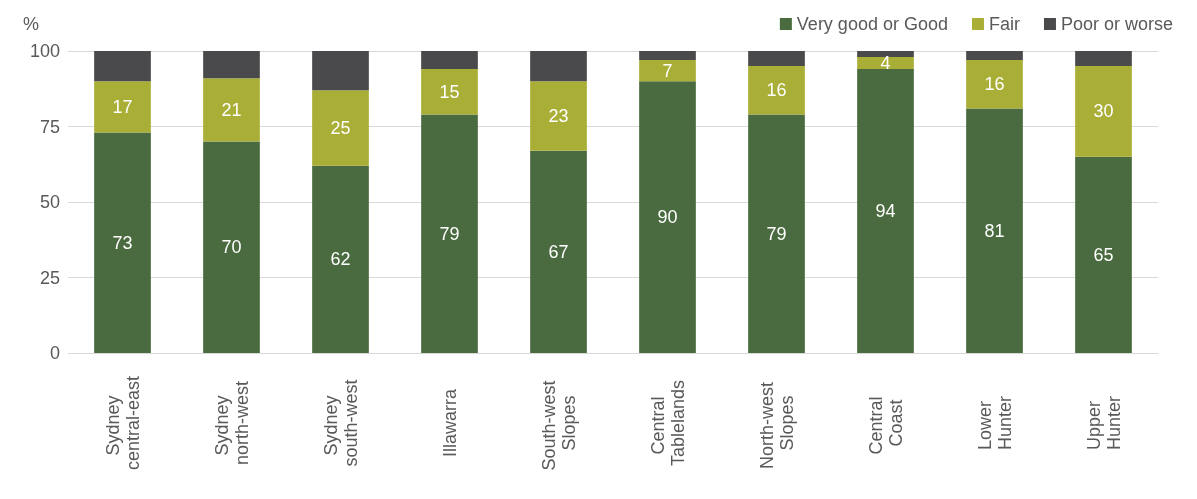 The width and height of the screenshot is (1197, 499). What do you see at coordinates (1116, 24) in the screenshot?
I see `legend-label: Poor or worse` at bounding box center [1116, 24].